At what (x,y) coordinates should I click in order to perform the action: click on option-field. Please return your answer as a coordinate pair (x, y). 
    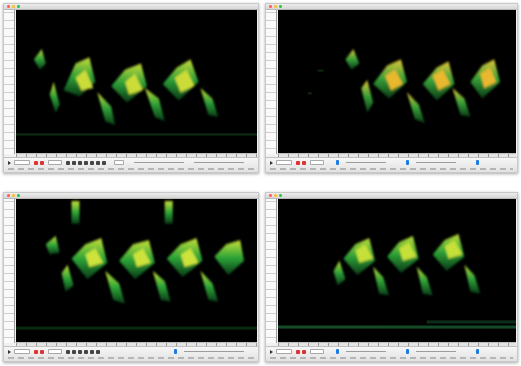
    Looking at the image, I should click on (119, 162).